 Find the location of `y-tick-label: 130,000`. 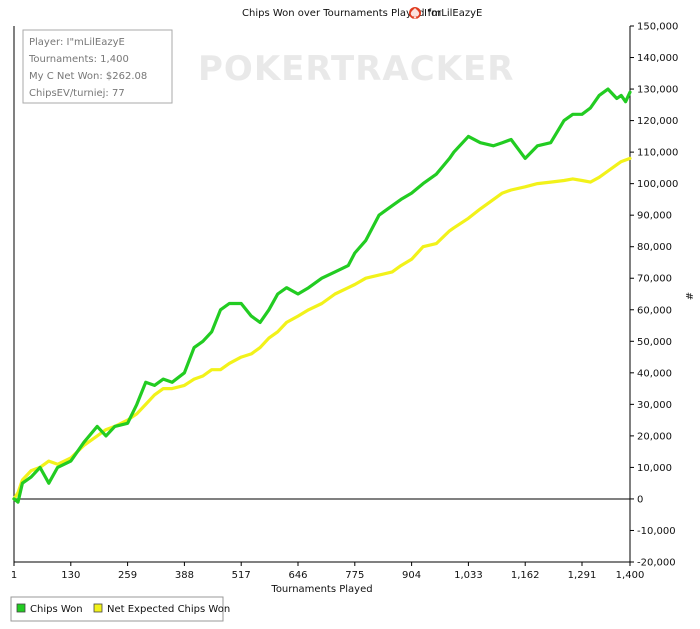

y-tick-label: 130,000 is located at coordinates (657, 90).